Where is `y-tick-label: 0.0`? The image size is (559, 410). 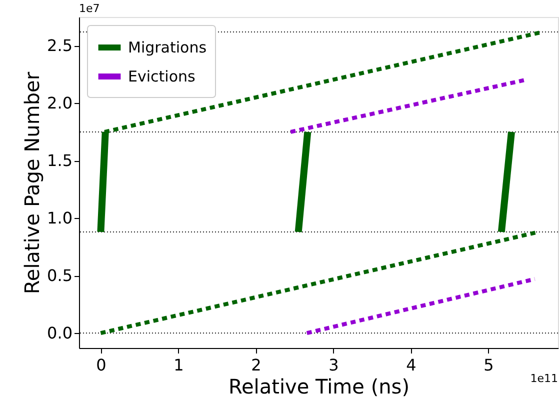
y-tick-label: 0.0 is located at coordinates (59, 333).